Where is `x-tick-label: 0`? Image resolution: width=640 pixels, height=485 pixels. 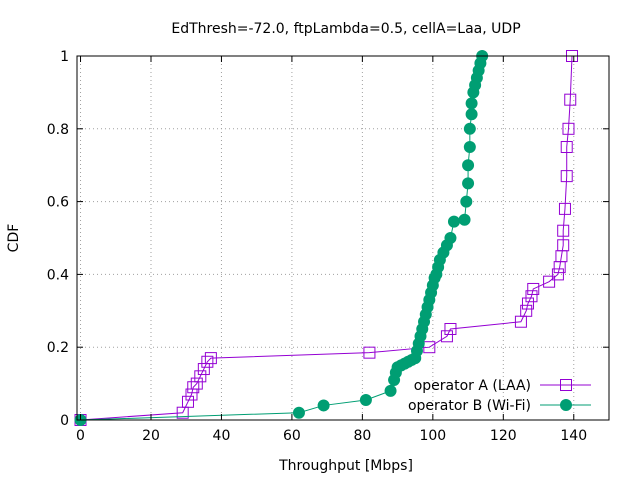 x-tick-label: 0 is located at coordinates (80, 436).